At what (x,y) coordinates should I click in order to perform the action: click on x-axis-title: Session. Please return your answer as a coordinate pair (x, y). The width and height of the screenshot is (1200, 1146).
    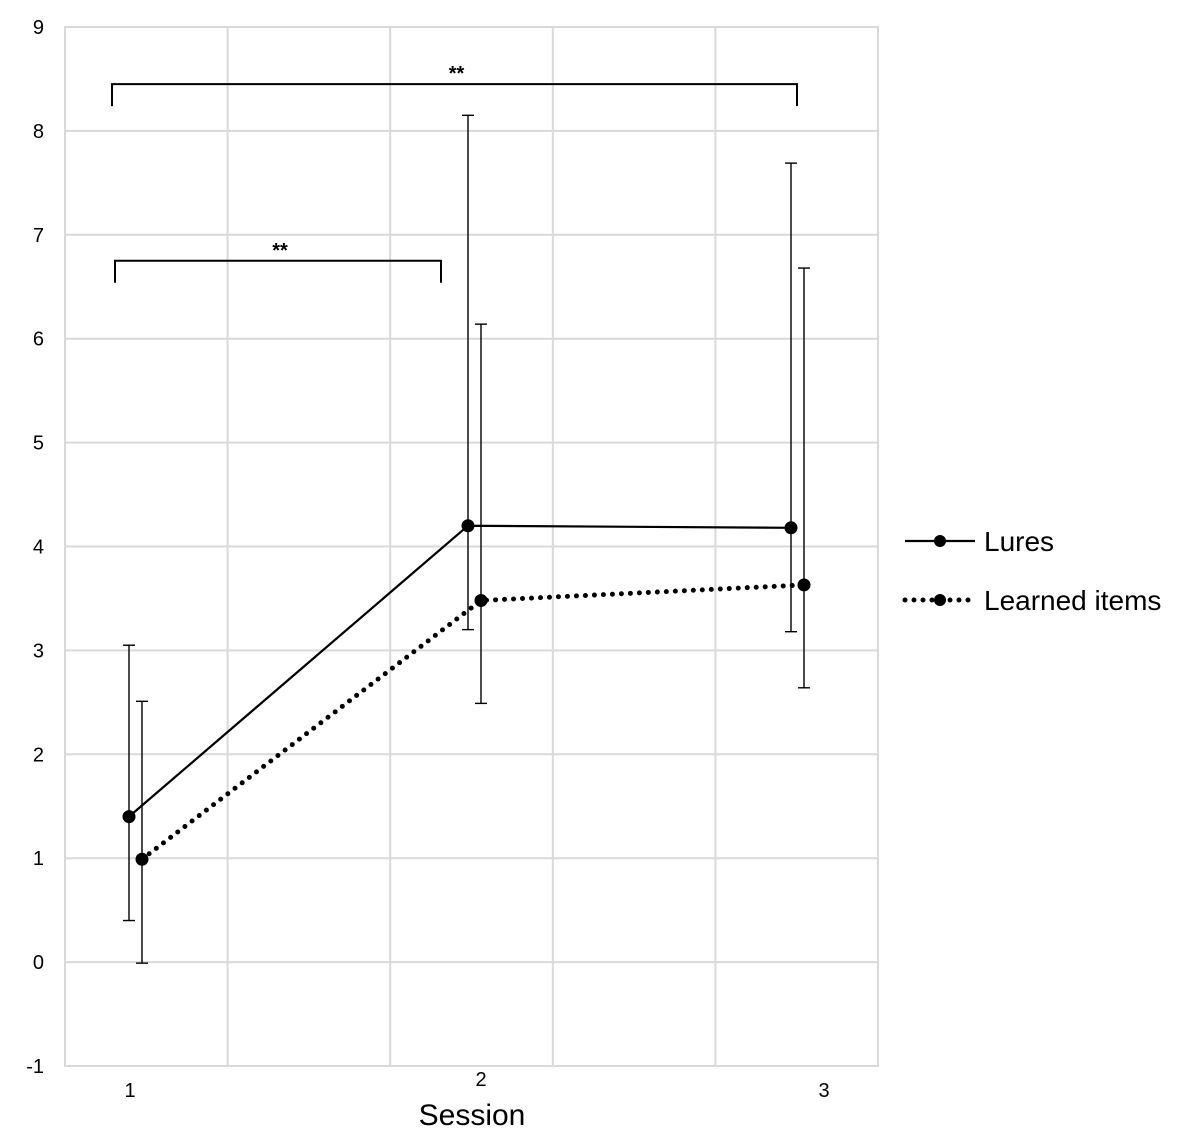
    Looking at the image, I should click on (472, 1115).